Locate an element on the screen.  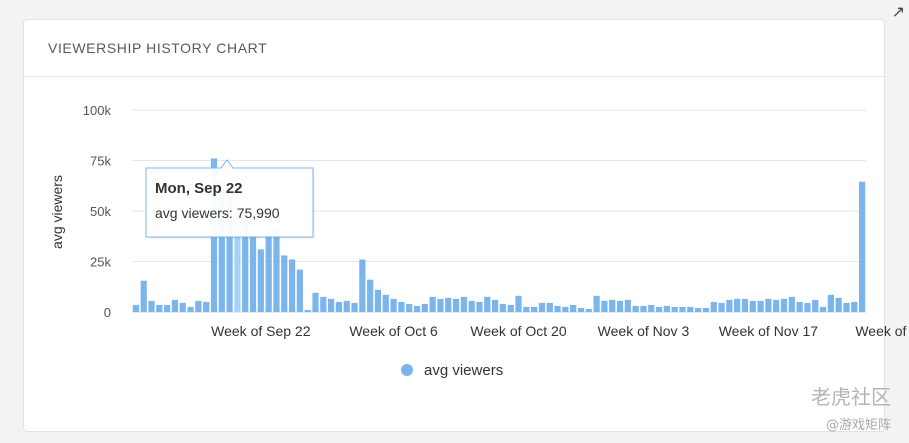
legend-marker is located at coordinates (407, 370).